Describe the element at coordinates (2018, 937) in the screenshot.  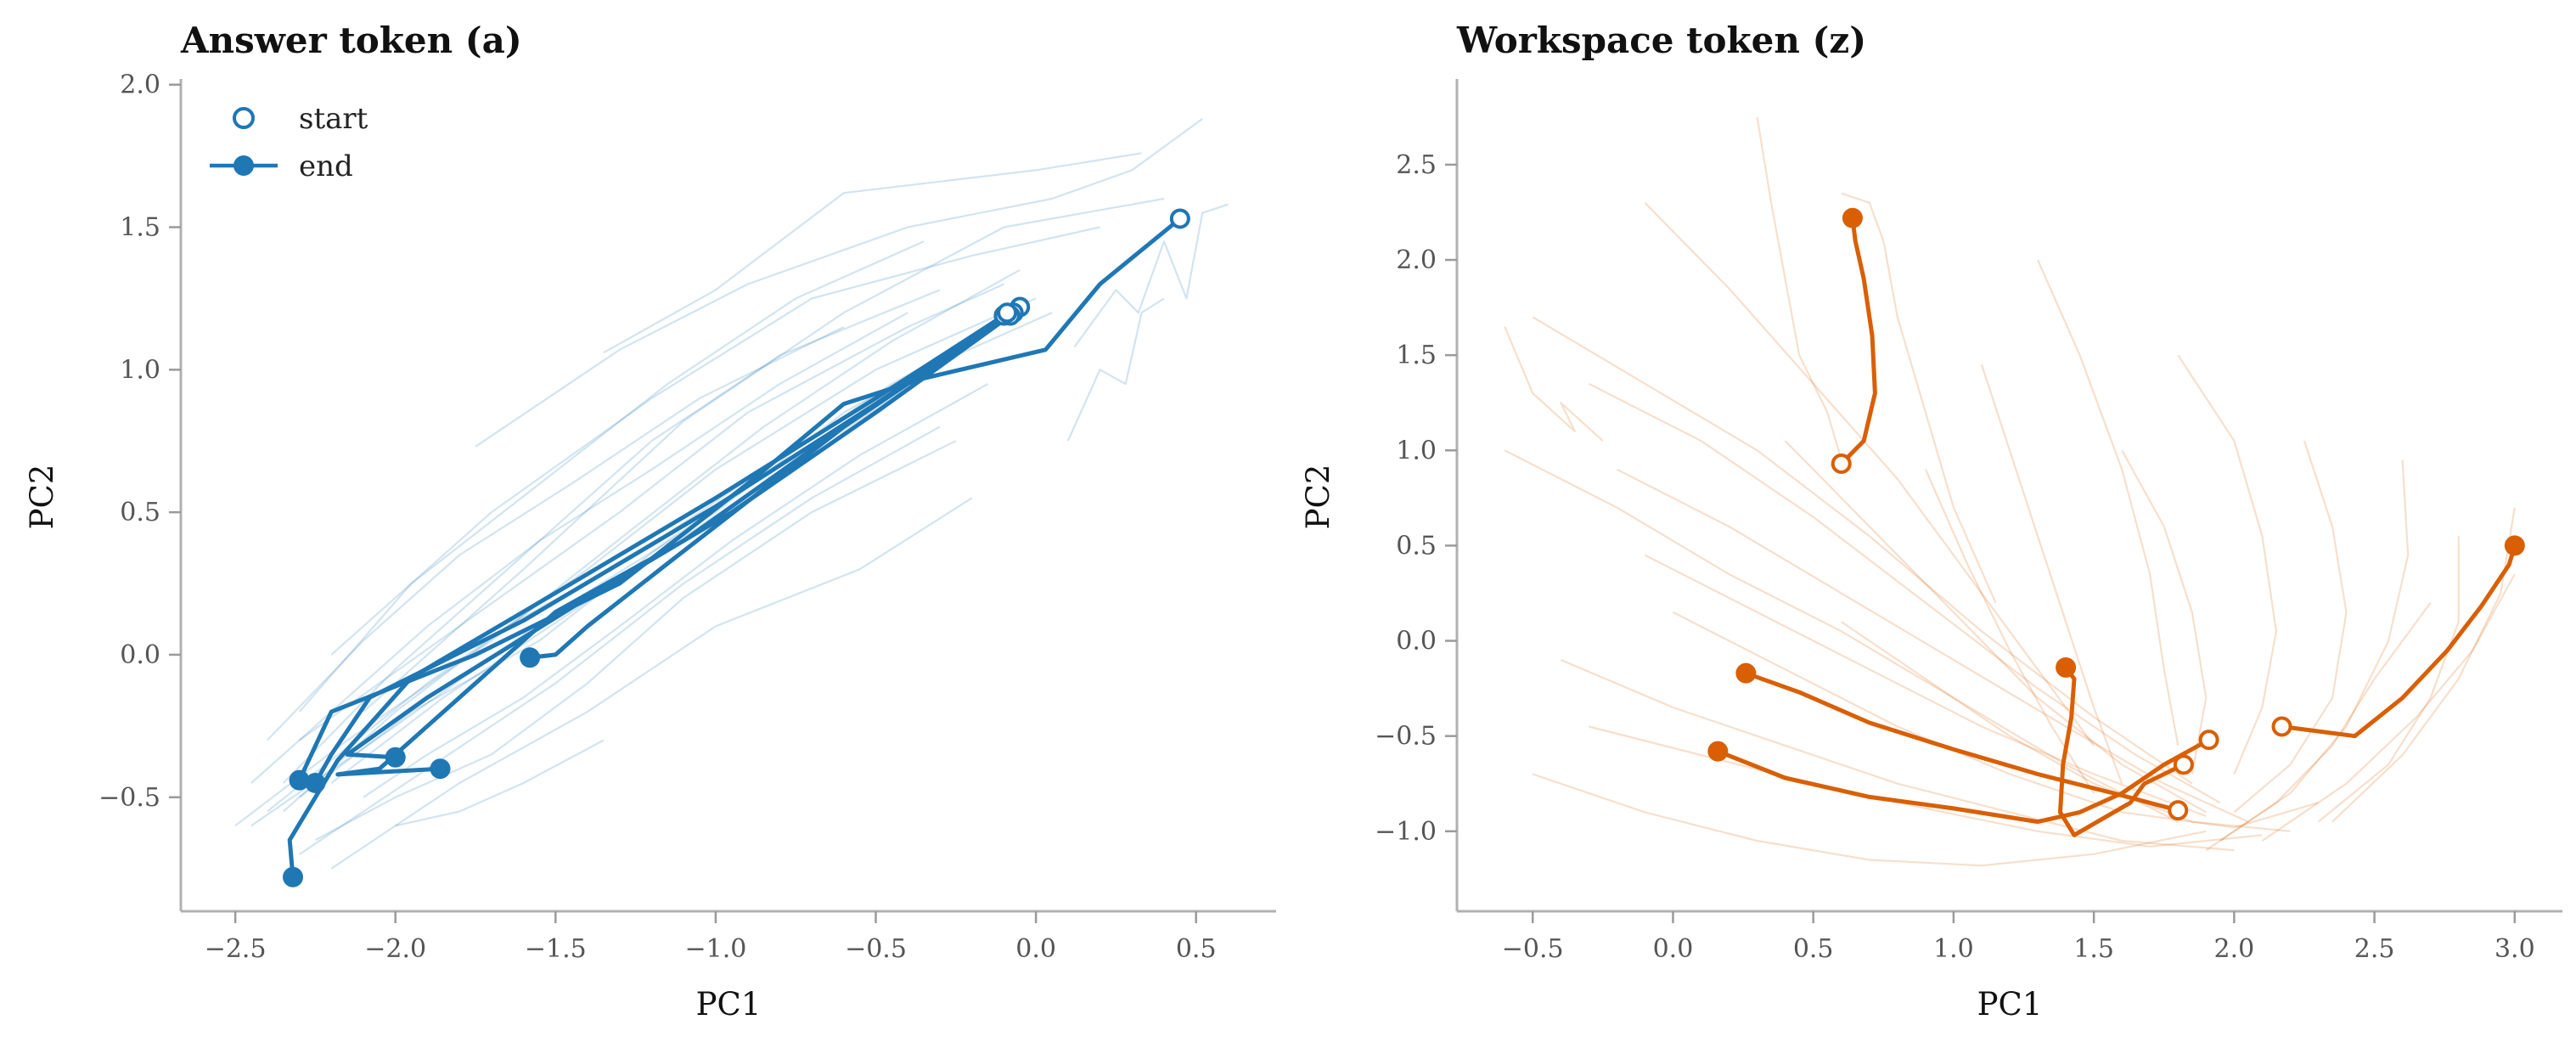
I see `panel-b-x-ticks: −0.5 0.0 0.5 1.0 1.5 2.0 2.5 3.0` at that location.